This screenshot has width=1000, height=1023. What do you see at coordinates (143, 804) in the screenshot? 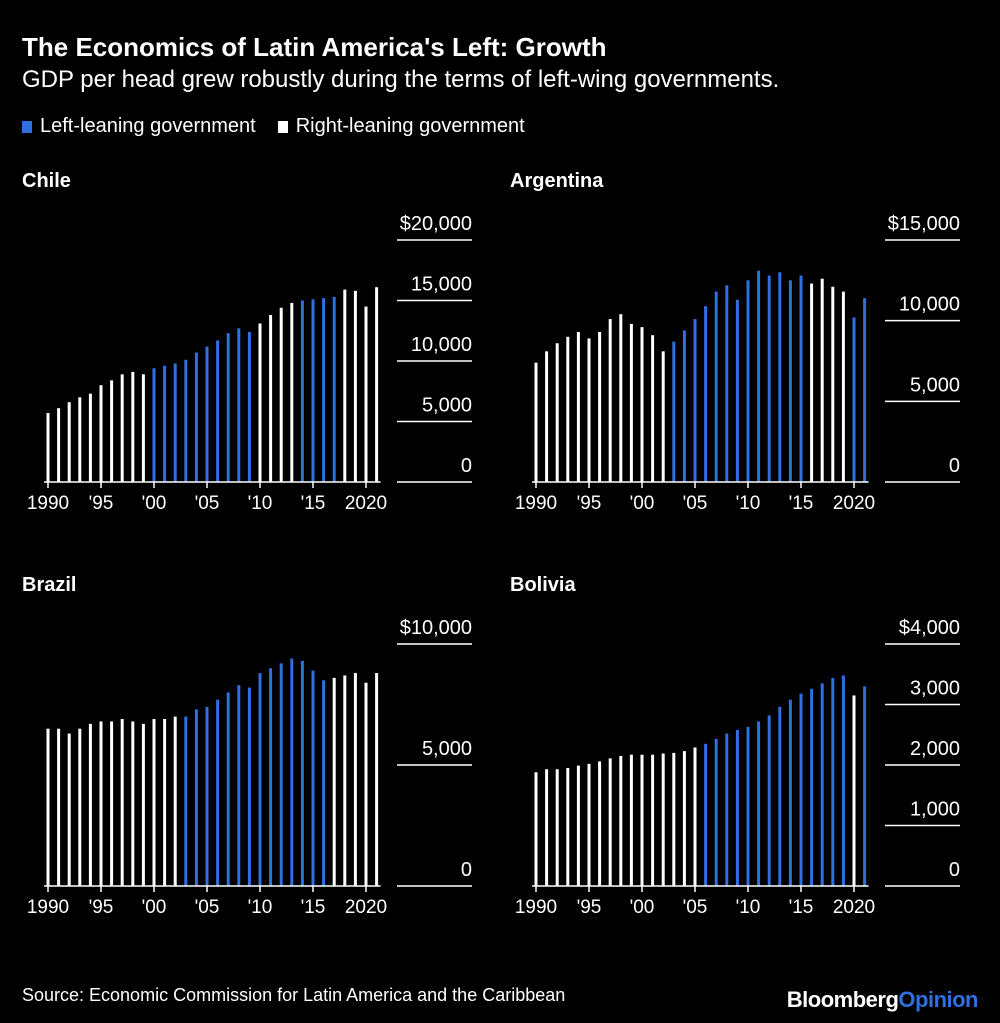
I see `brazil-bar-1999` at bounding box center [143, 804].